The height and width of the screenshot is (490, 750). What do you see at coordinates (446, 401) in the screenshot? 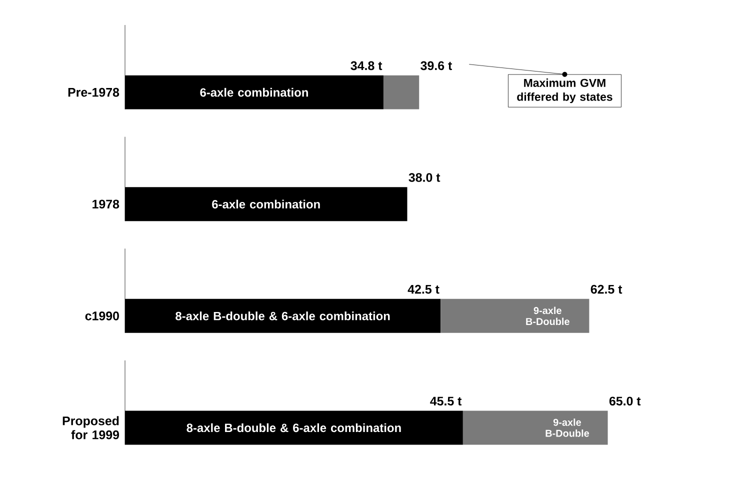
I see `data-label: 45.5 t` at bounding box center [446, 401].